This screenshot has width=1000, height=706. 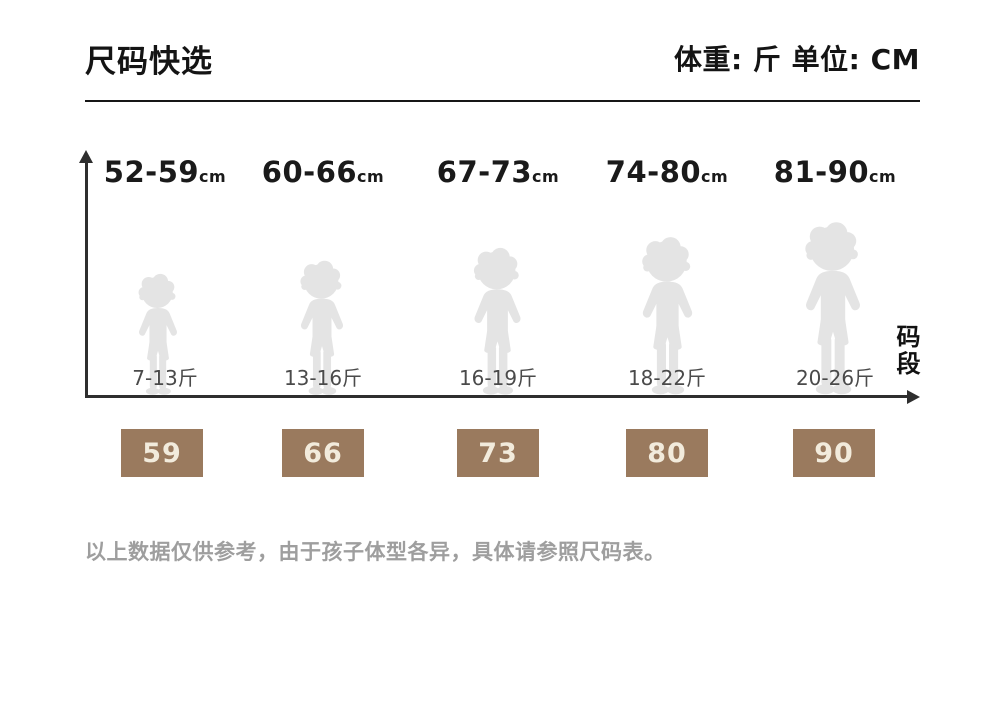 I want to click on size-code-box: 66, so click(x=323, y=453).